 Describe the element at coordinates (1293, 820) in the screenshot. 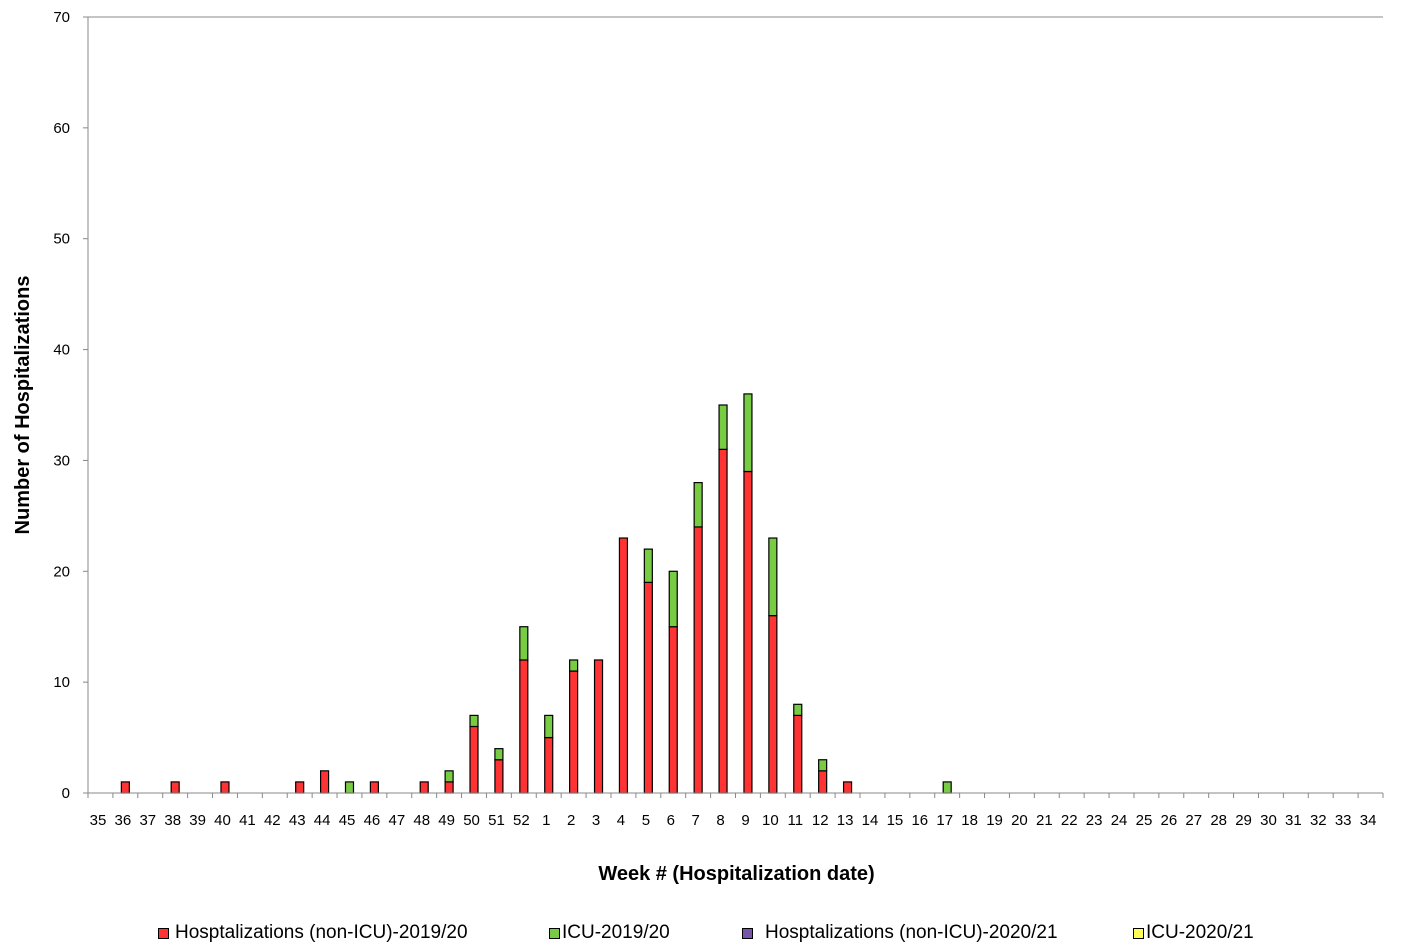

I see `x-tick-label: 31` at that location.